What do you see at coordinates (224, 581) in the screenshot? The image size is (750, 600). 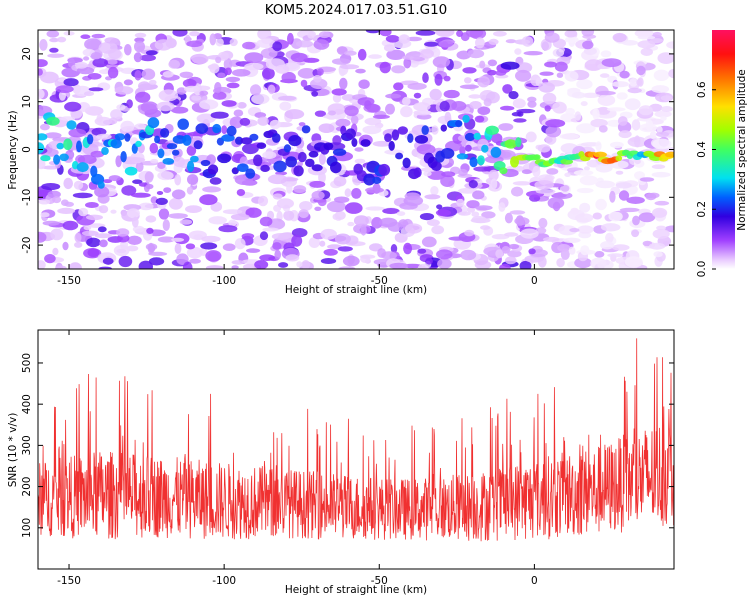 I see `x-tick-label: -100` at bounding box center [224, 581].